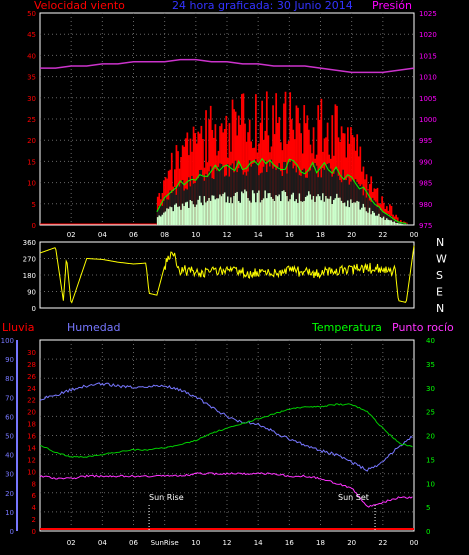 The height and width of the screenshot is (555, 469). I want to click on direction-axis-tick: 180, so click(29, 276).